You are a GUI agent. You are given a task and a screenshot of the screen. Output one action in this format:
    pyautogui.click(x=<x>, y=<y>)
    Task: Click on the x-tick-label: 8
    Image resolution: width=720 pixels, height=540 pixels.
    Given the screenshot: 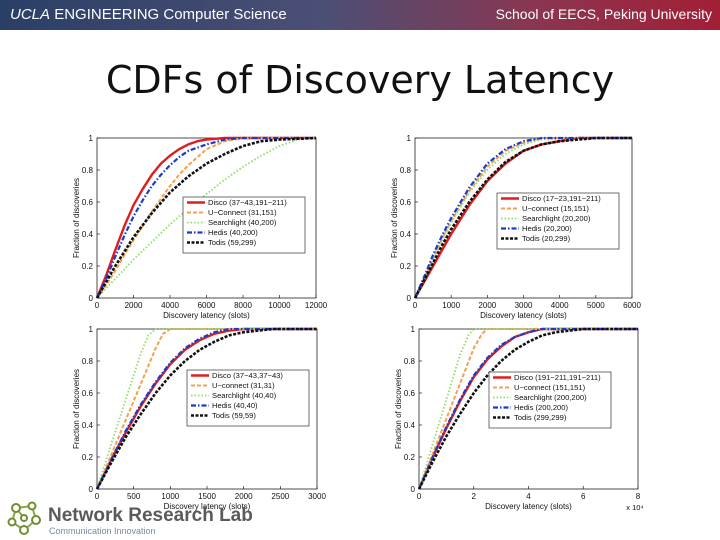 What is the action you would take?
    pyautogui.click(x=638, y=496)
    